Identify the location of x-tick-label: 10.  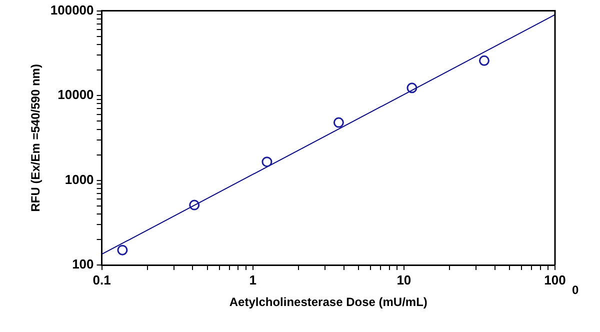
(404, 280).